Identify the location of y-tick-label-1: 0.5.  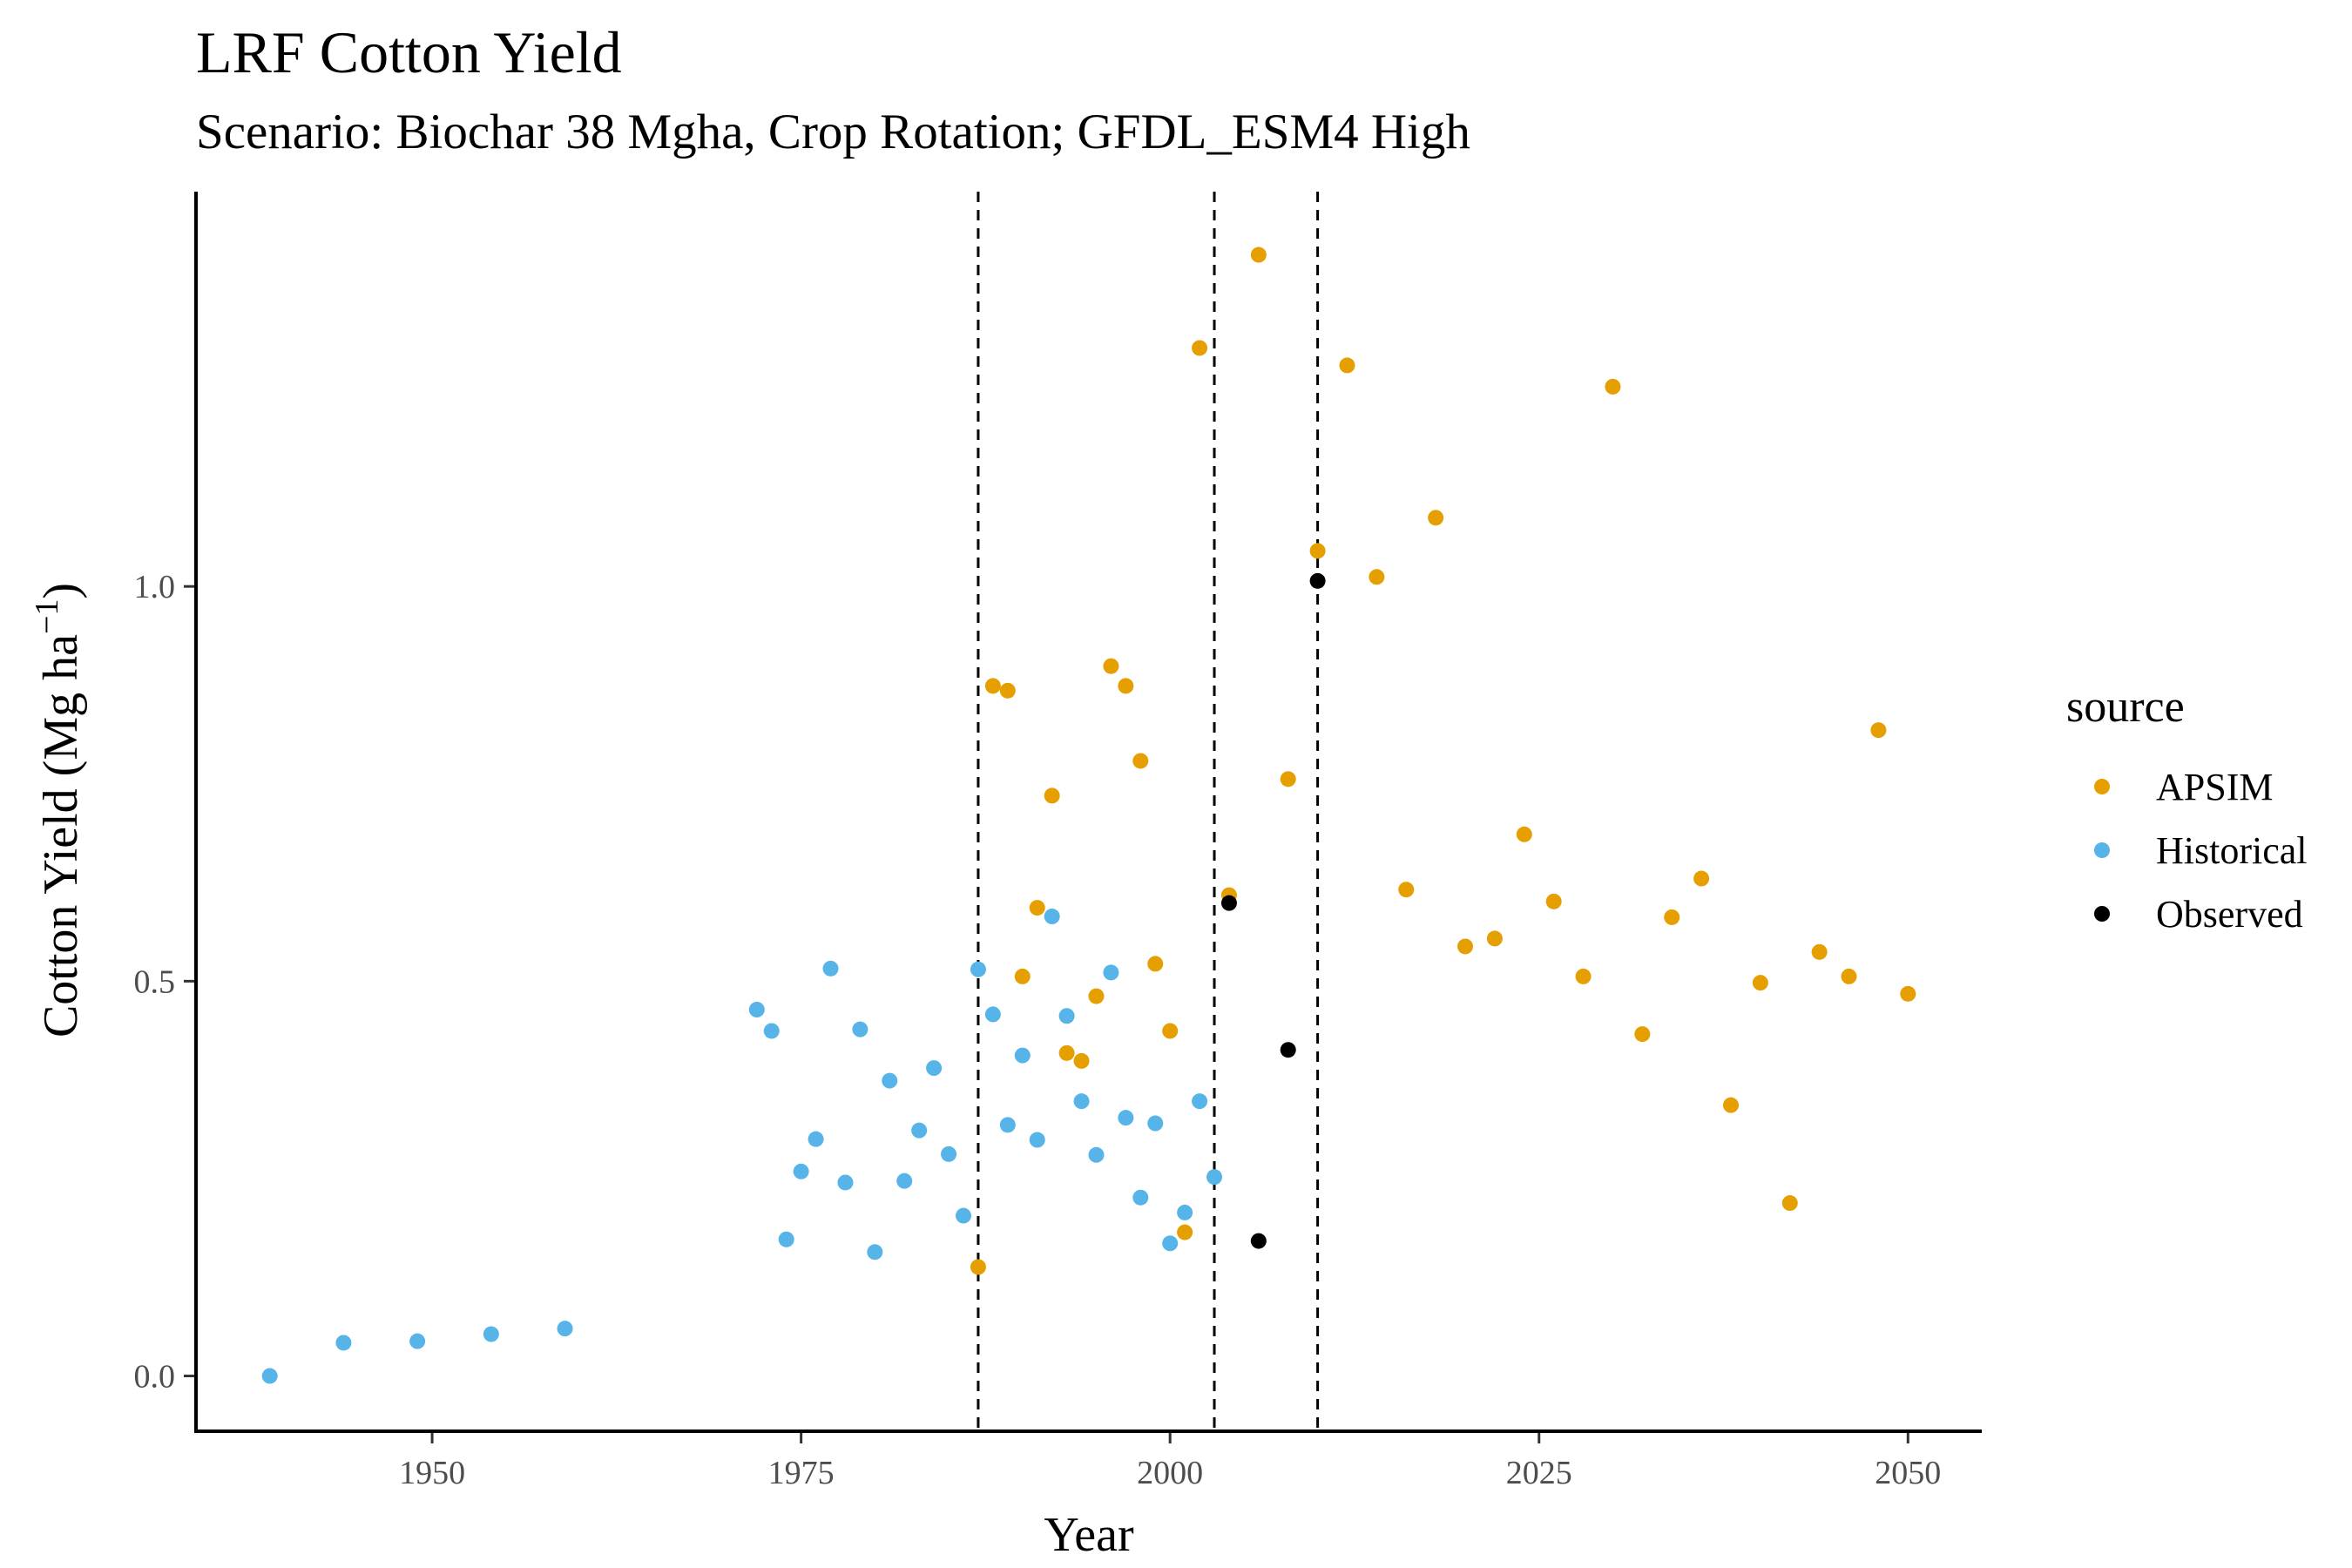
(155, 982).